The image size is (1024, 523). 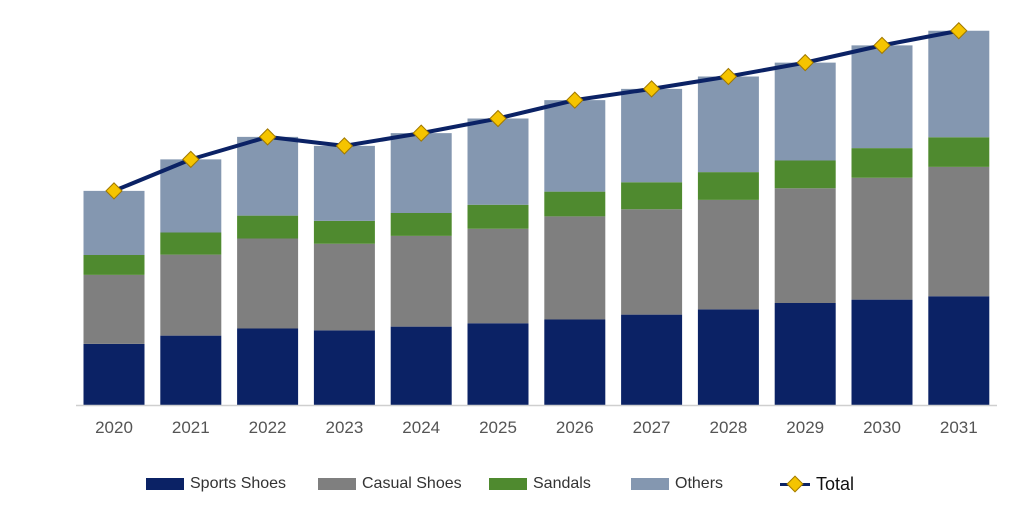 I want to click on bar-sports-shoes-2029, so click(x=805, y=354).